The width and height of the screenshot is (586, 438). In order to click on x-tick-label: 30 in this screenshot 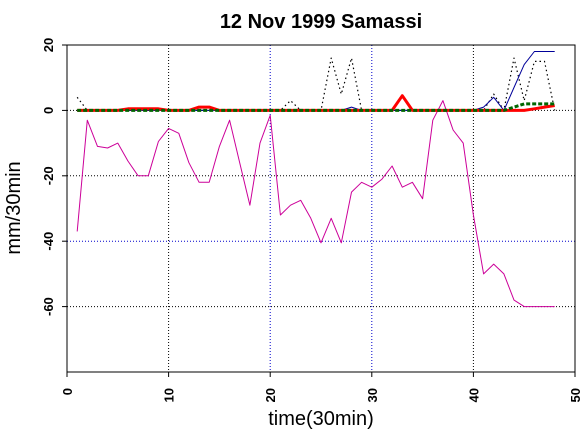, I will do `click(372, 395)`.